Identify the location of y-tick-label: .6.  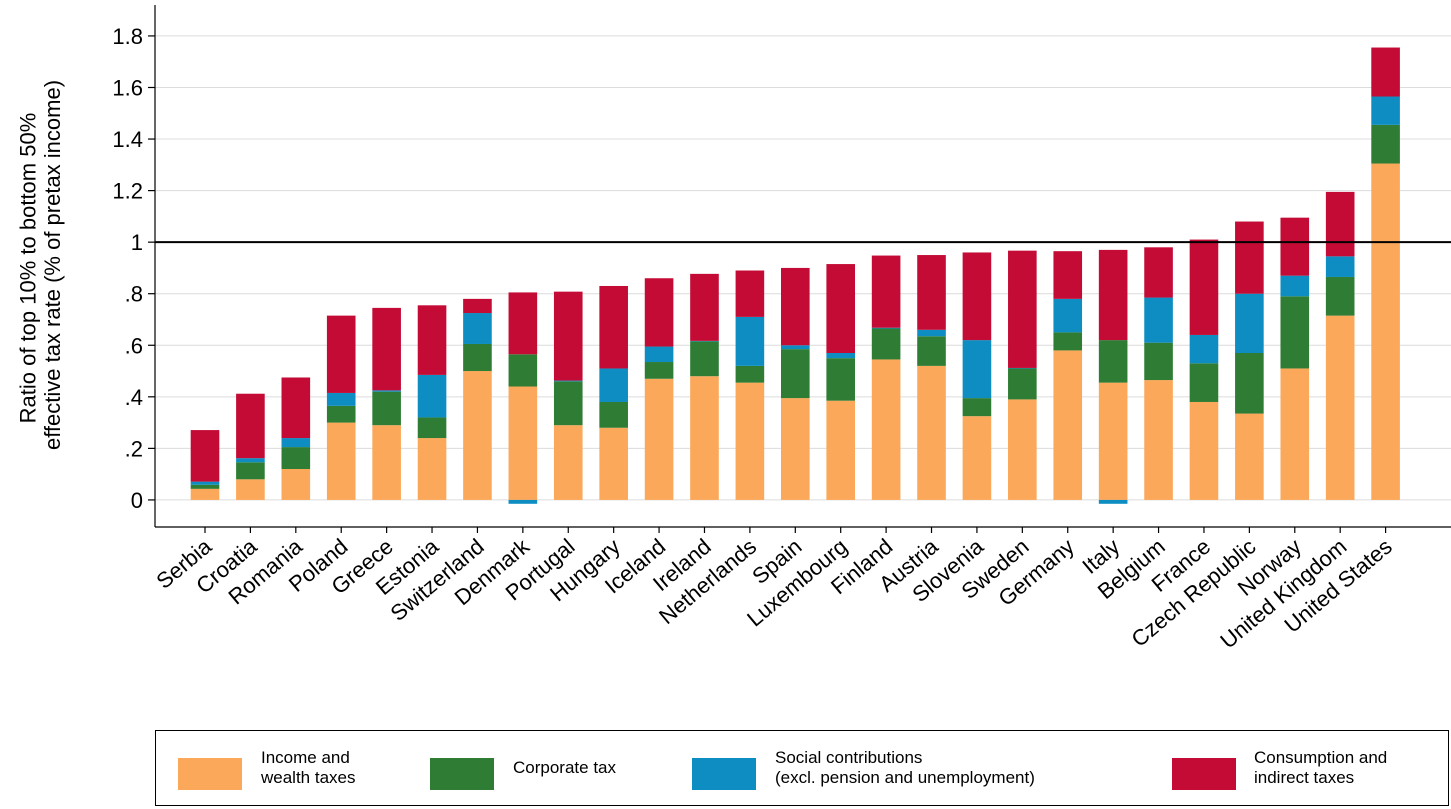
(134, 345).